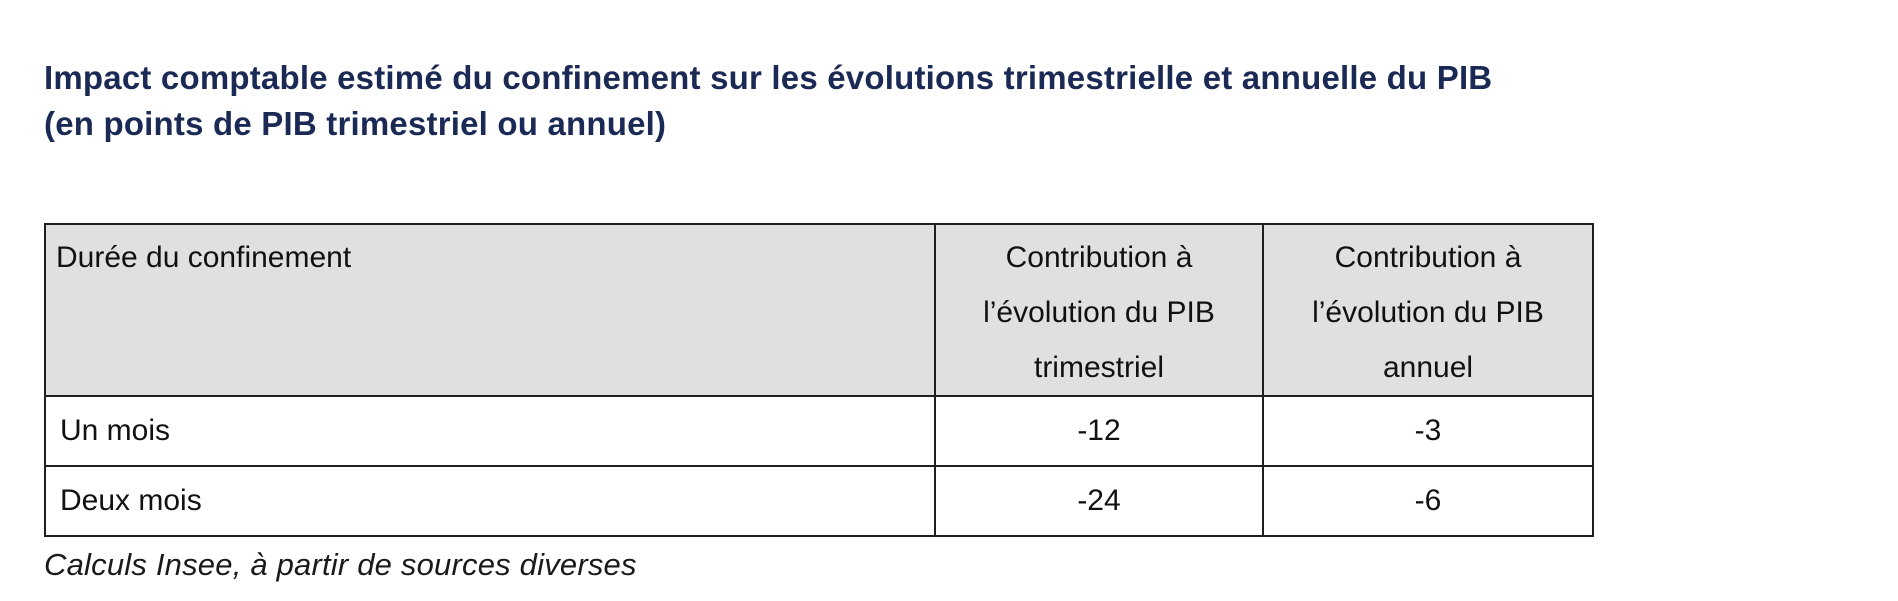  What do you see at coordinates (490, 501) in the screenshot?
I see `cell-duration: Deux mois` at bounding box center [490, 501].